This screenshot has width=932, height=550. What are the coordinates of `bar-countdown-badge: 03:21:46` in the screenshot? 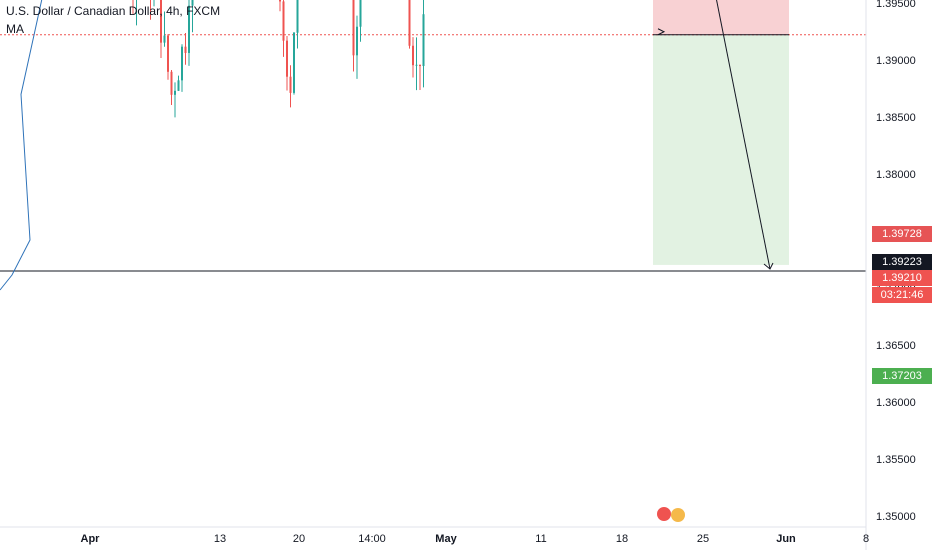 It's located at (902, 295).